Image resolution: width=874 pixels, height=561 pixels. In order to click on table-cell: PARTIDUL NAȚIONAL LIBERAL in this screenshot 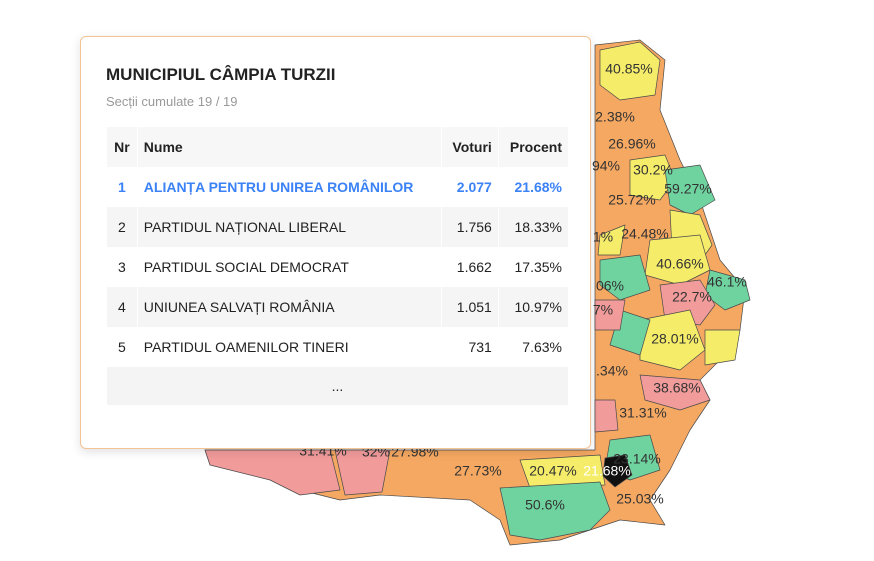, I will do `click(289, 227)`.